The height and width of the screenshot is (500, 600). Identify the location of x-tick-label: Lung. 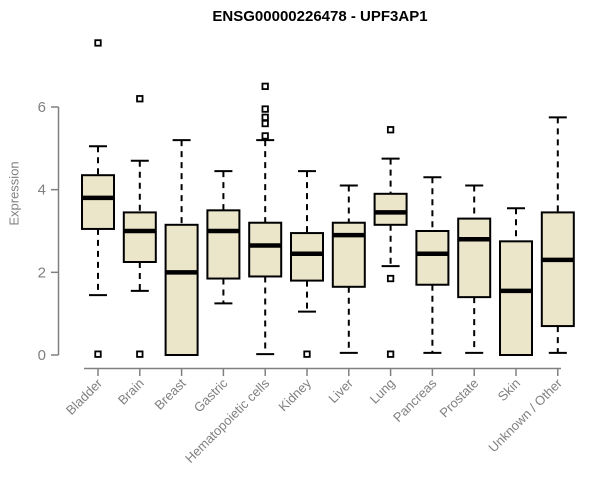
(382, 391).